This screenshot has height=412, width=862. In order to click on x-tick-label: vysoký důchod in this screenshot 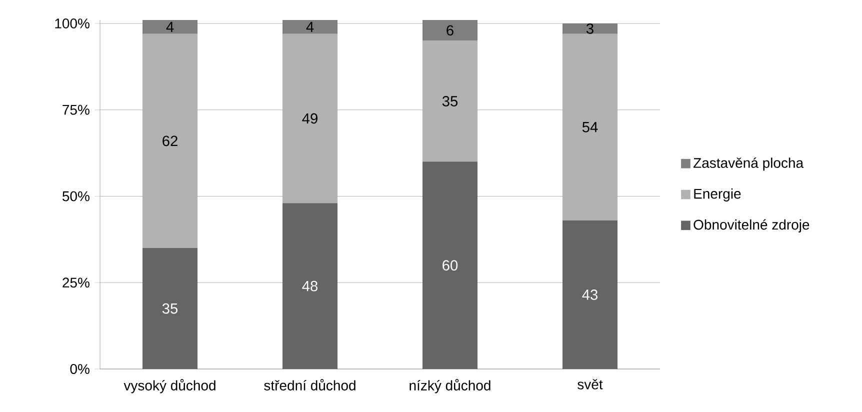, I will do `click(170, 386)`.